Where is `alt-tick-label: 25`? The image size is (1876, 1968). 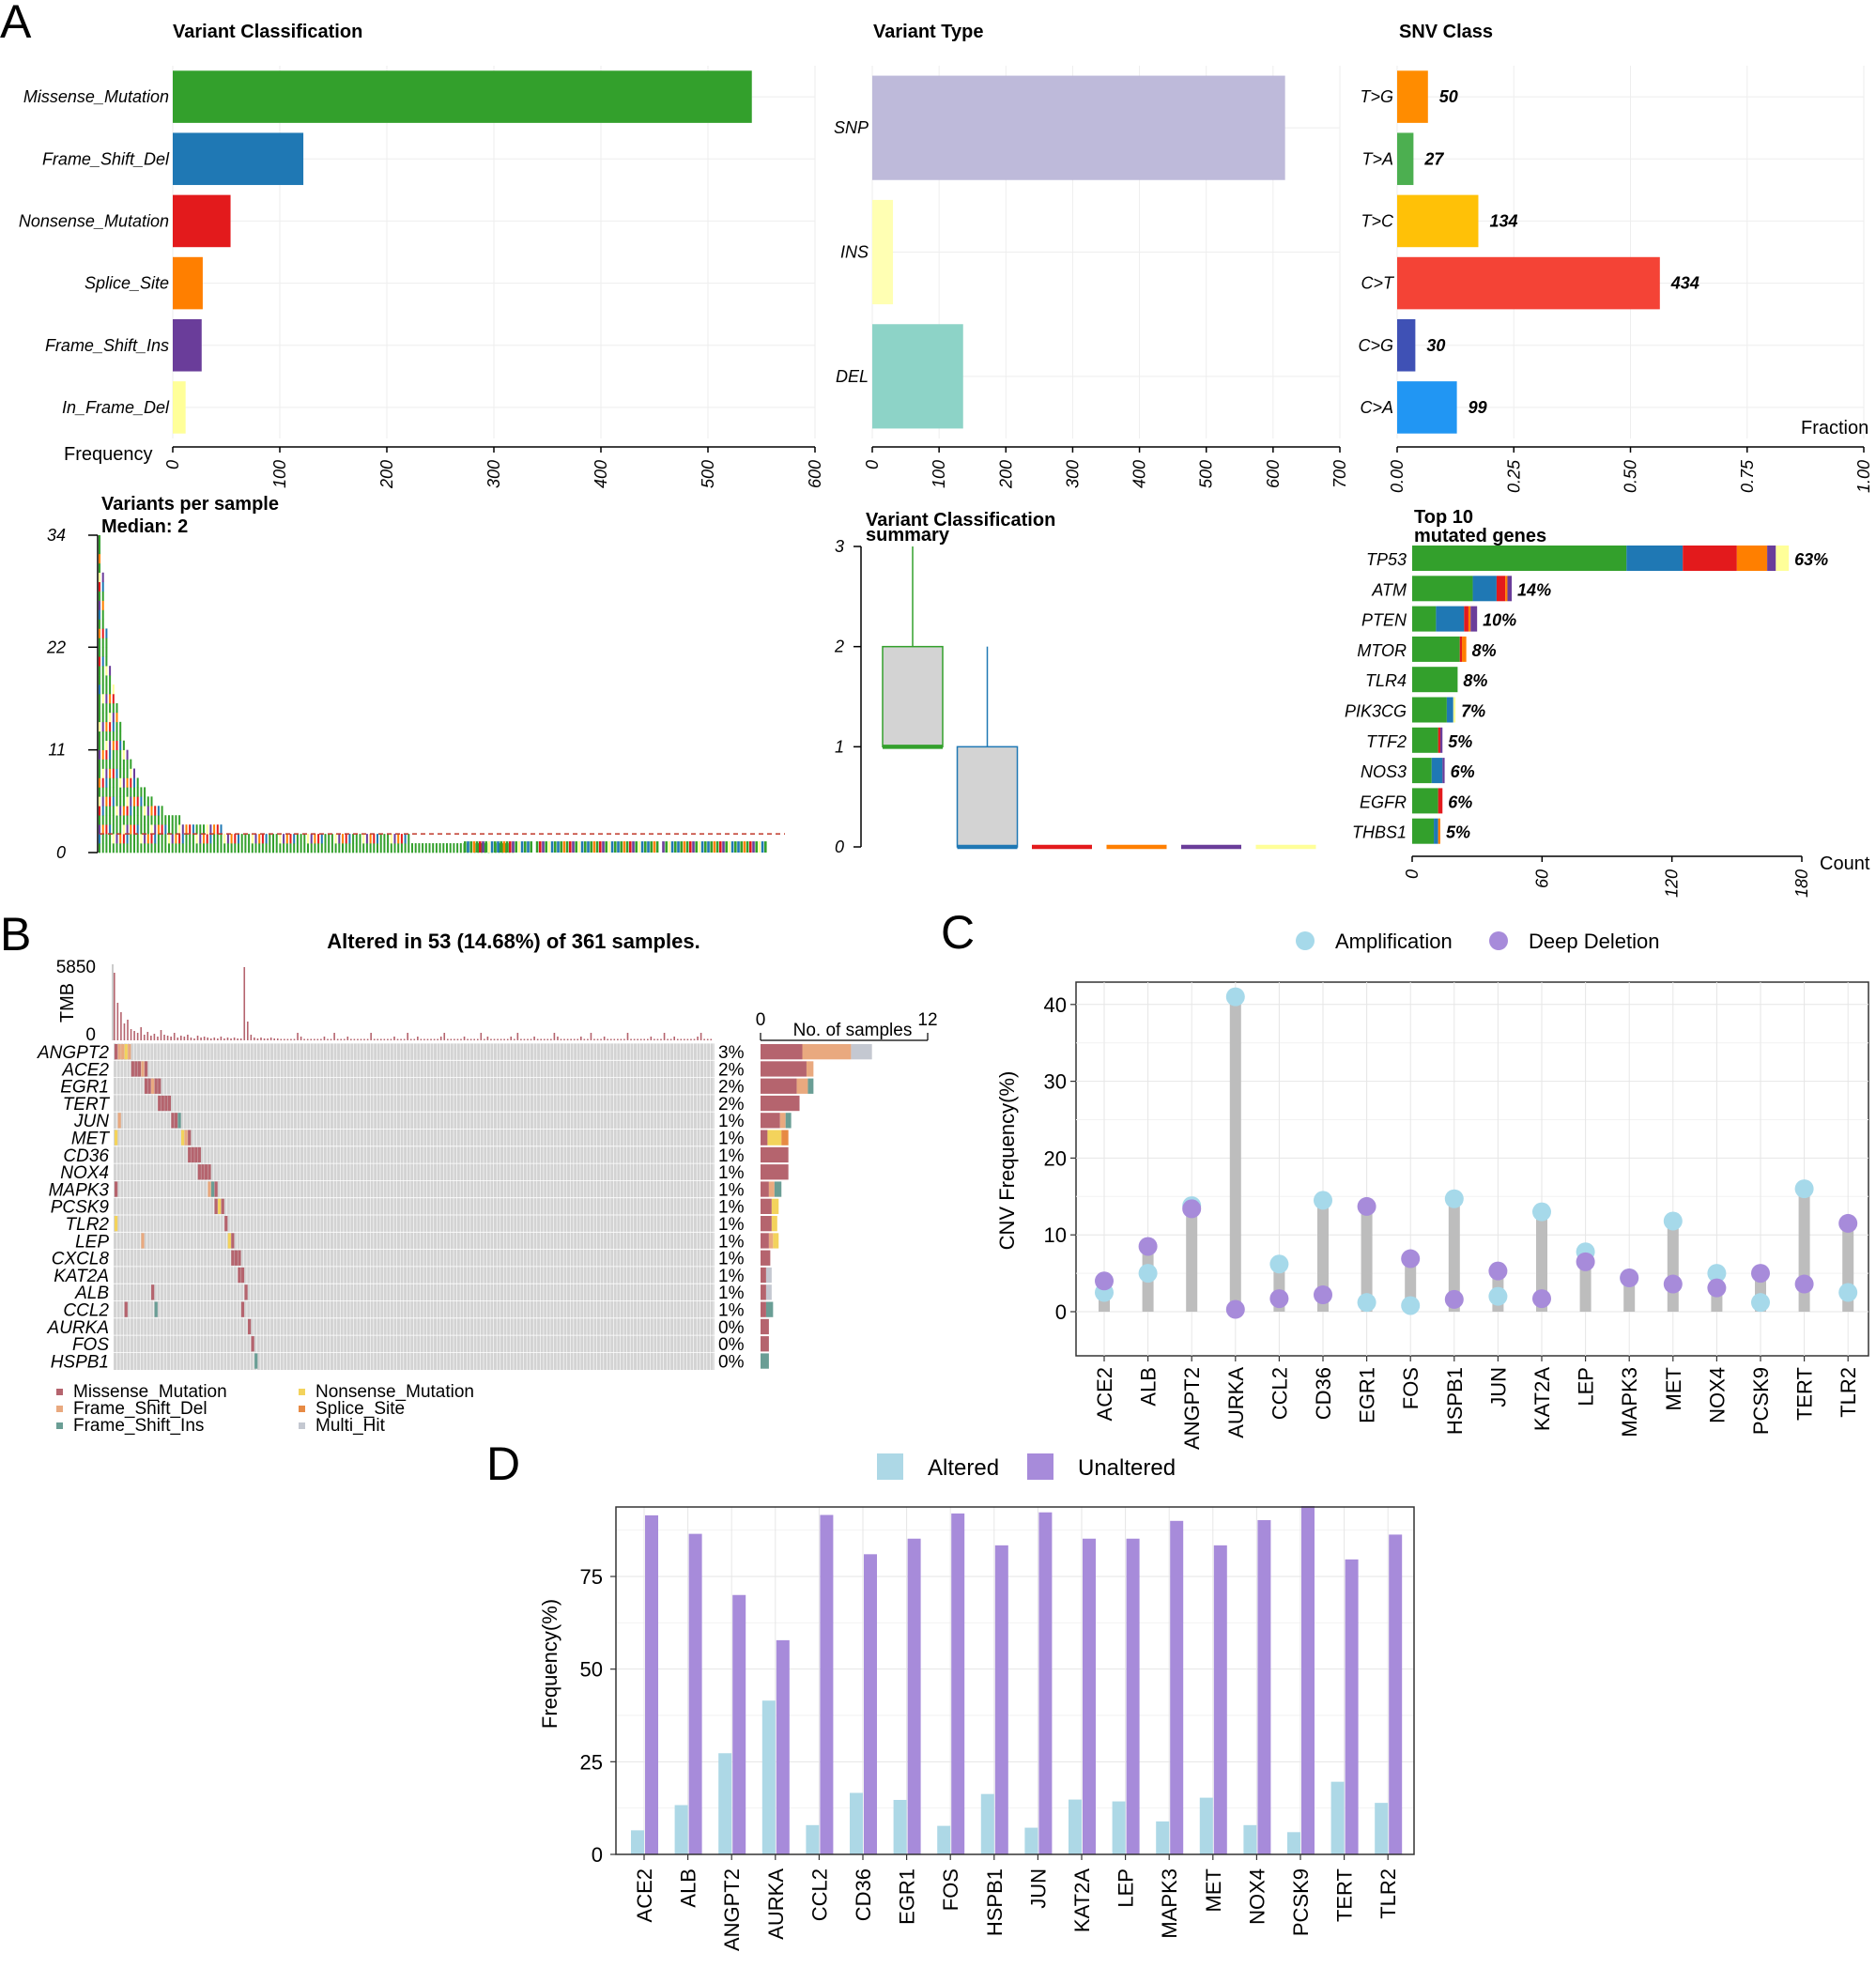
alt-tick-label: 25 is located at coordinates (591, 1762).